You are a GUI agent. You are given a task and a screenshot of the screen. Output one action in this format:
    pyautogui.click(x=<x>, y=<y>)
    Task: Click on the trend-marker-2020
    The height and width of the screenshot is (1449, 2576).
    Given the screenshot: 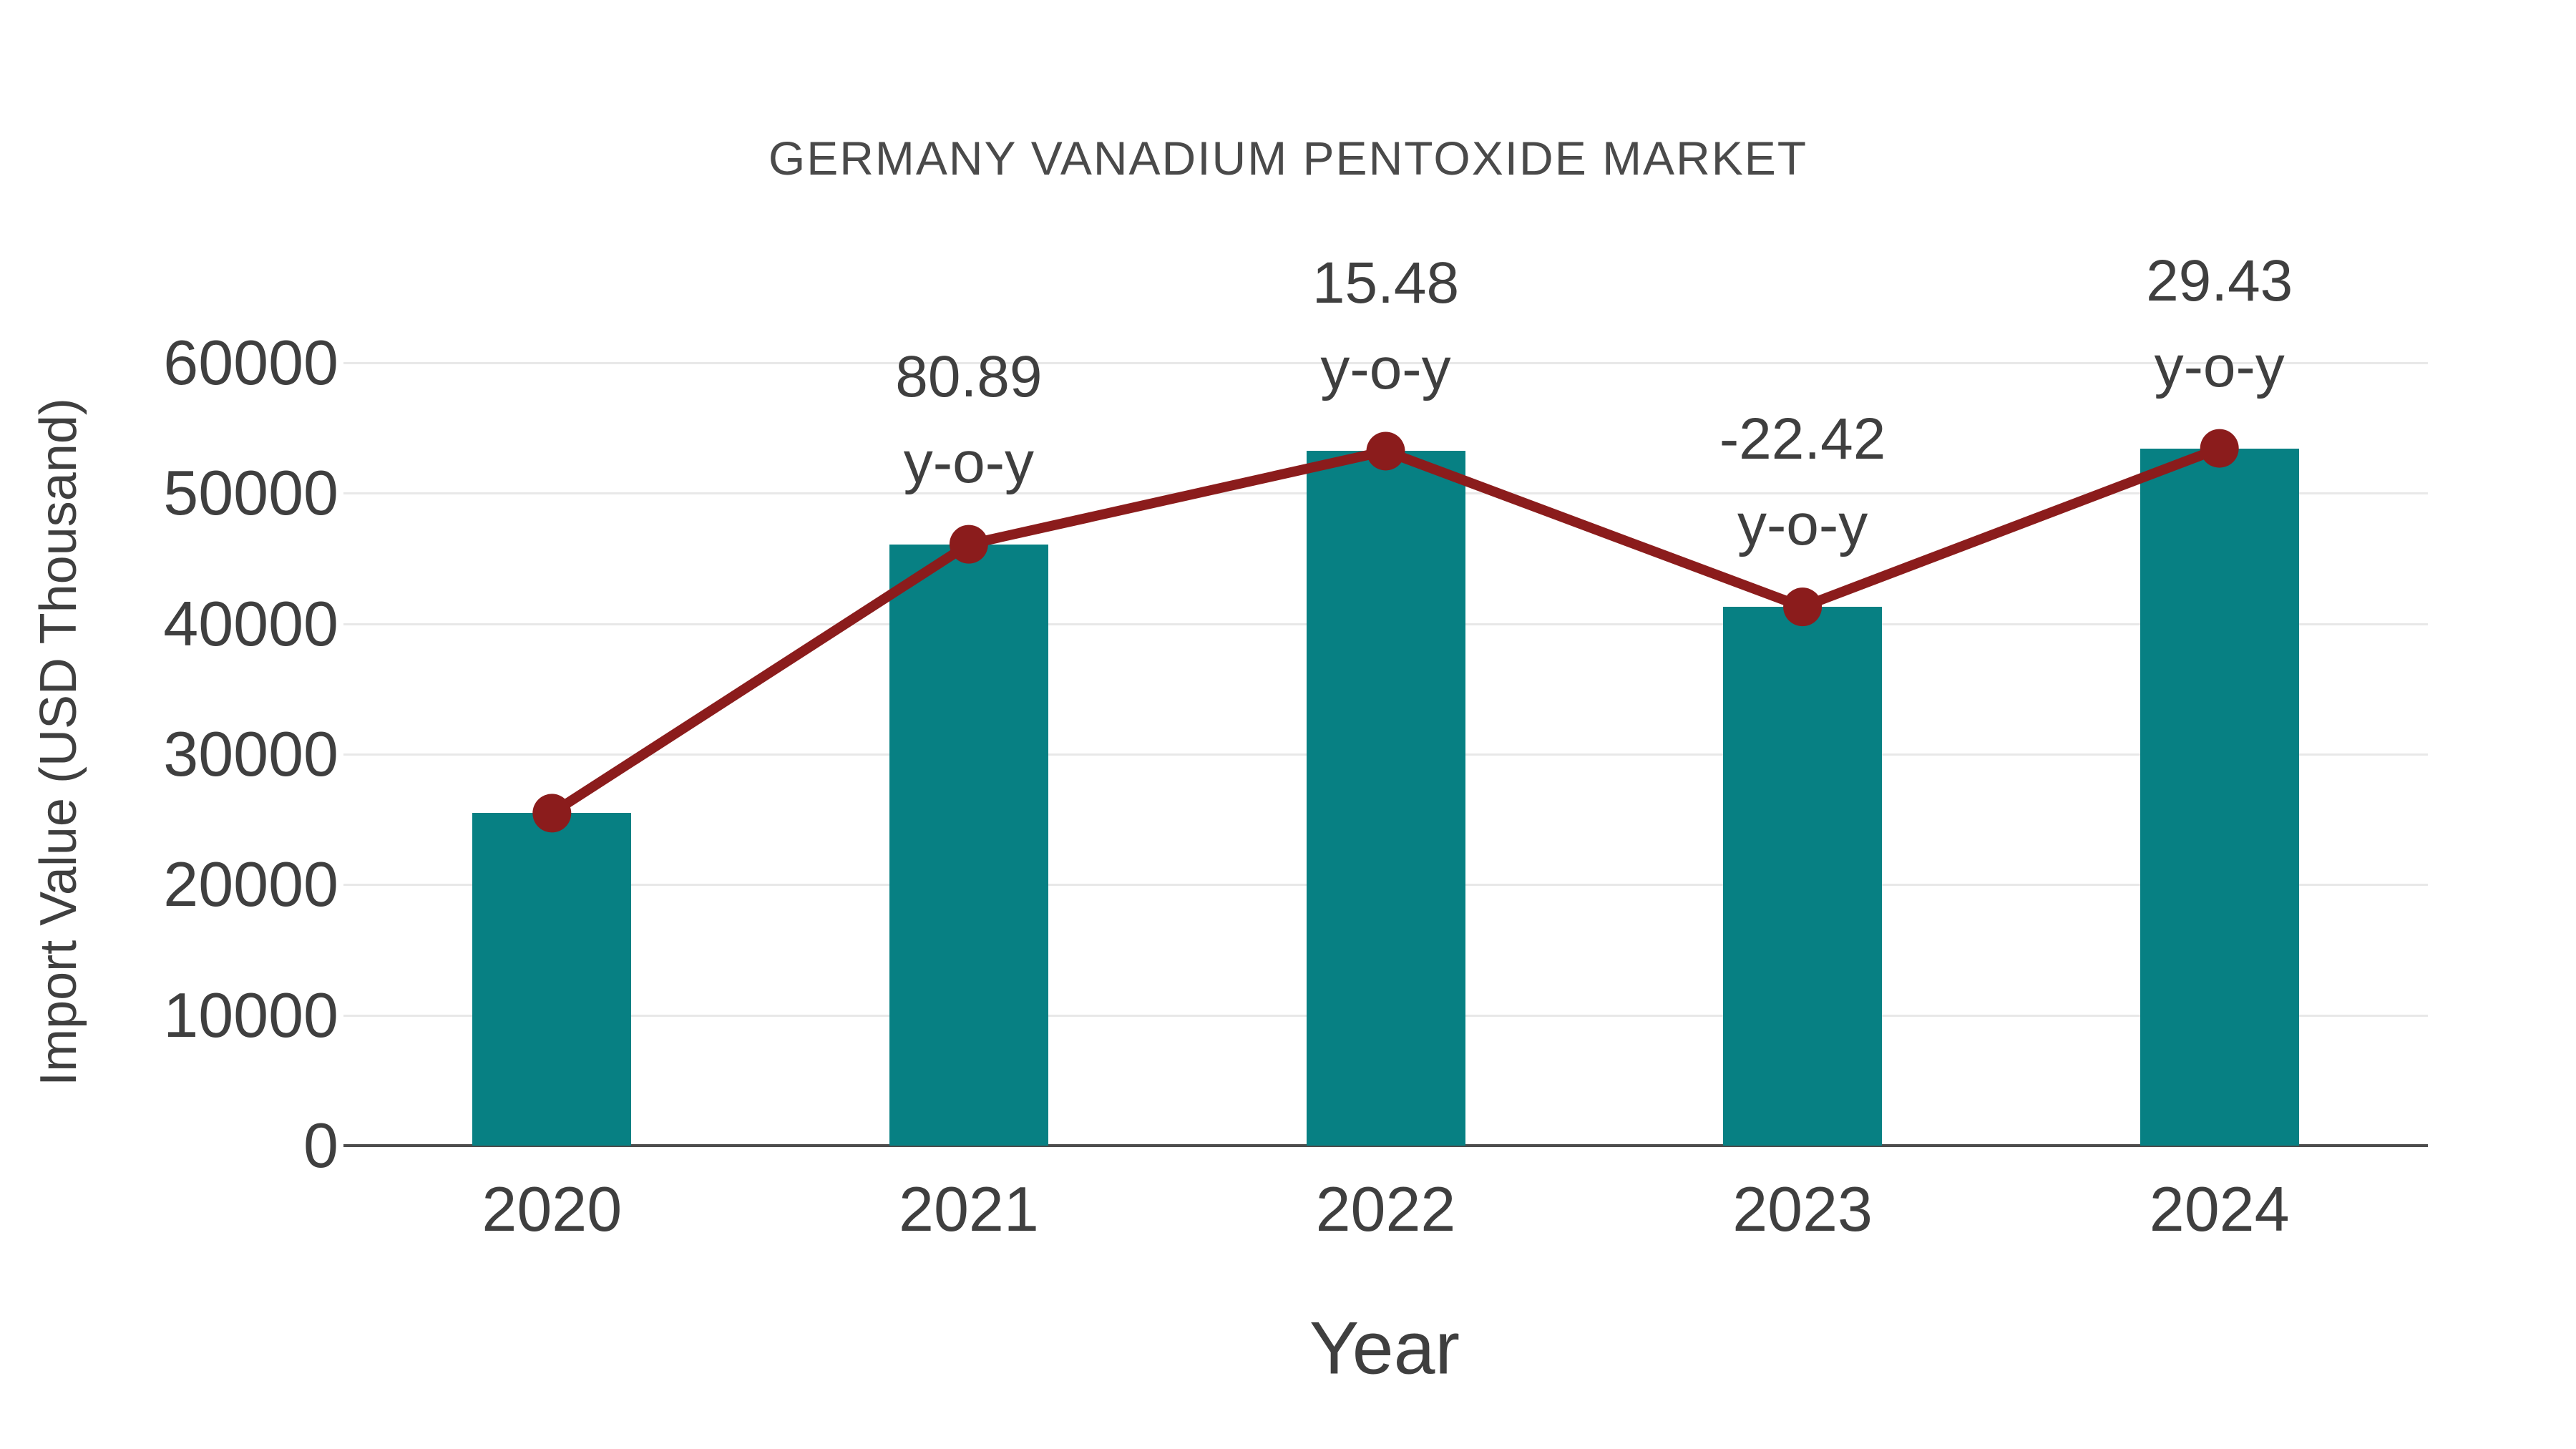 What is the action you would take?
    pyautogui.click(x=552, y=813)
    